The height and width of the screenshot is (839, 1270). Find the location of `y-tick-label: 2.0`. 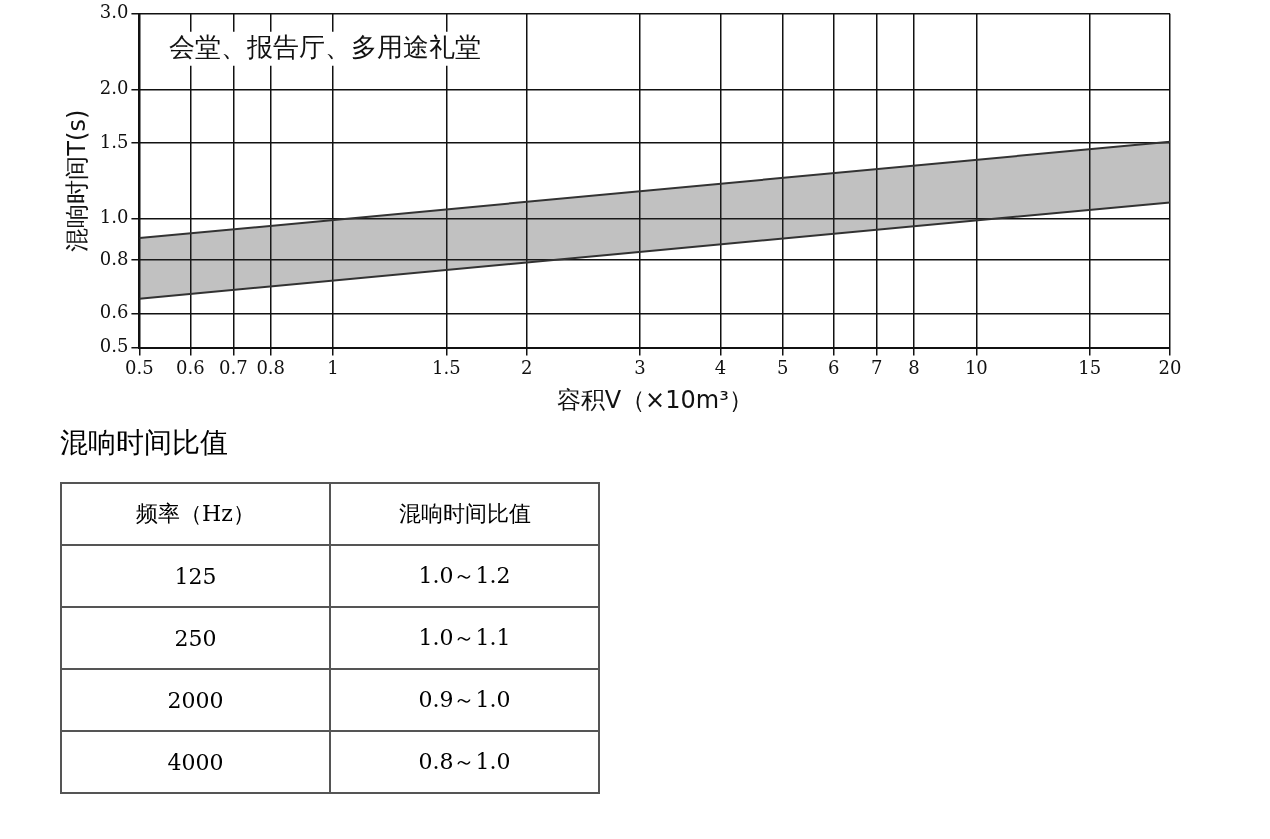

y-tick-label: 2.0 is located at coordinates (114, 88).